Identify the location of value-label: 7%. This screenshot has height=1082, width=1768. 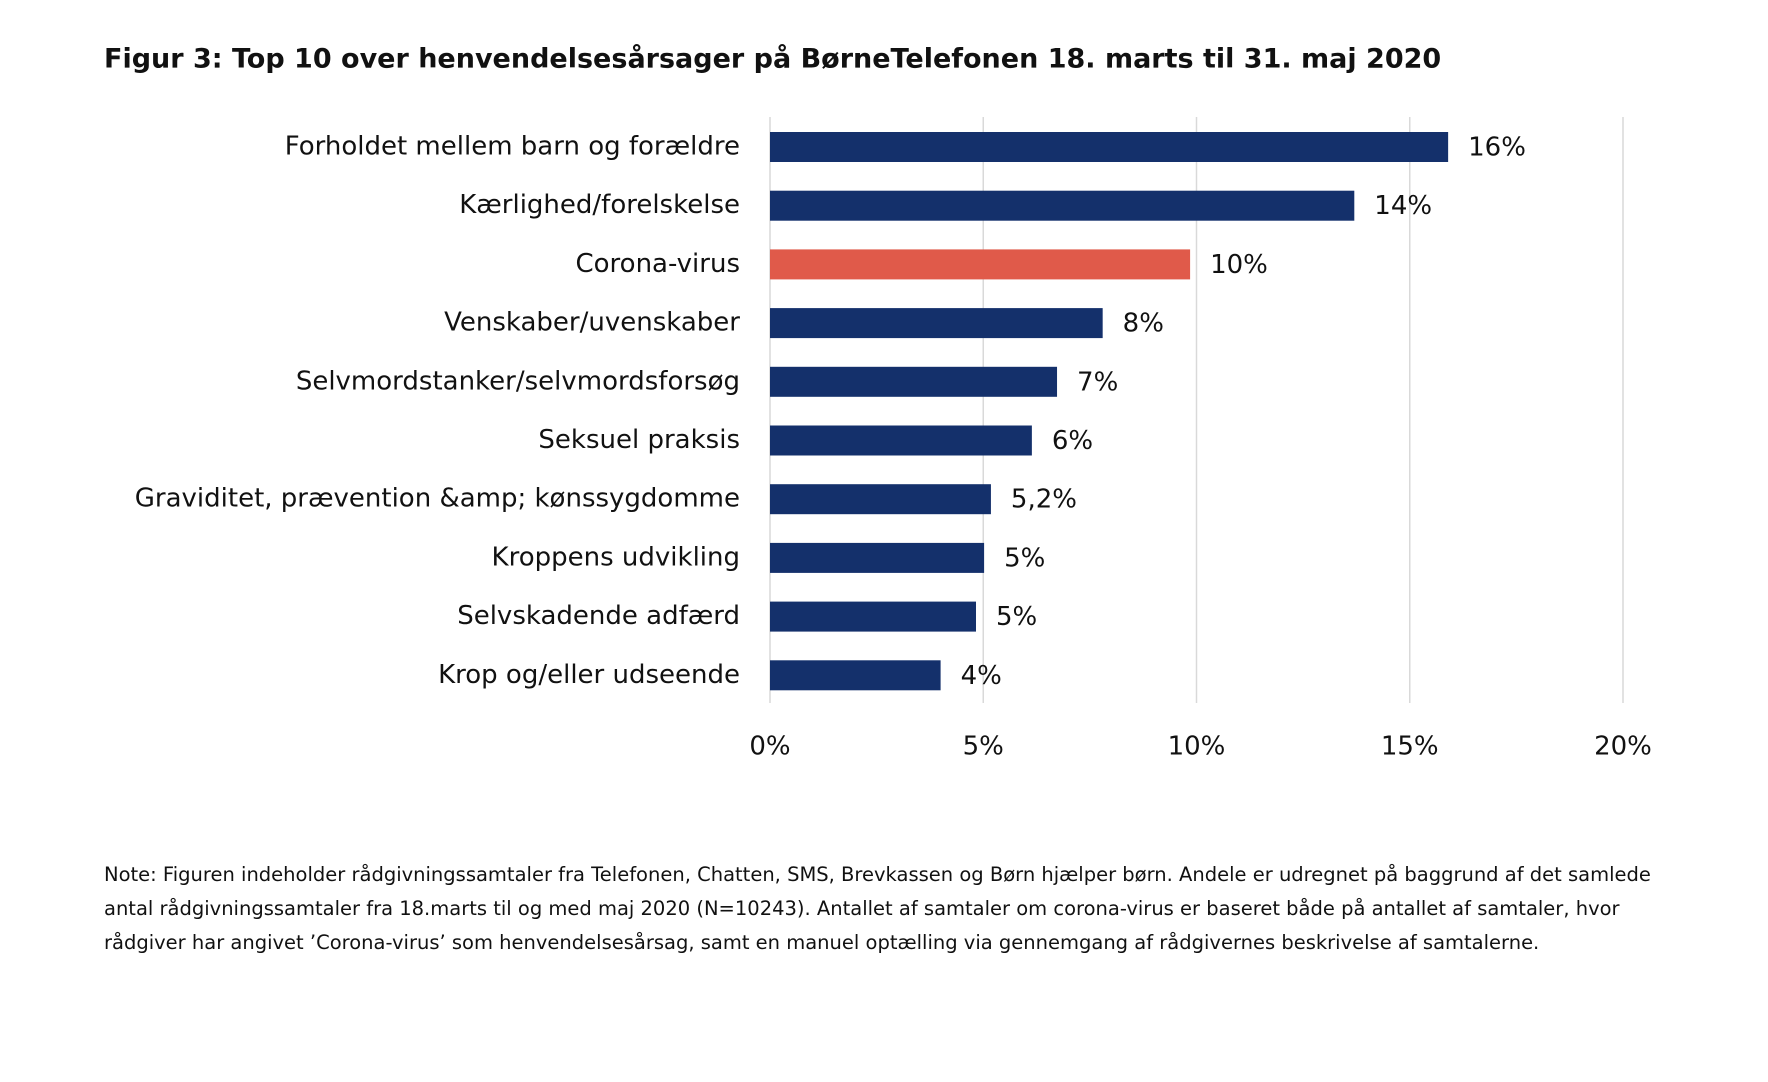
(1097, 382).